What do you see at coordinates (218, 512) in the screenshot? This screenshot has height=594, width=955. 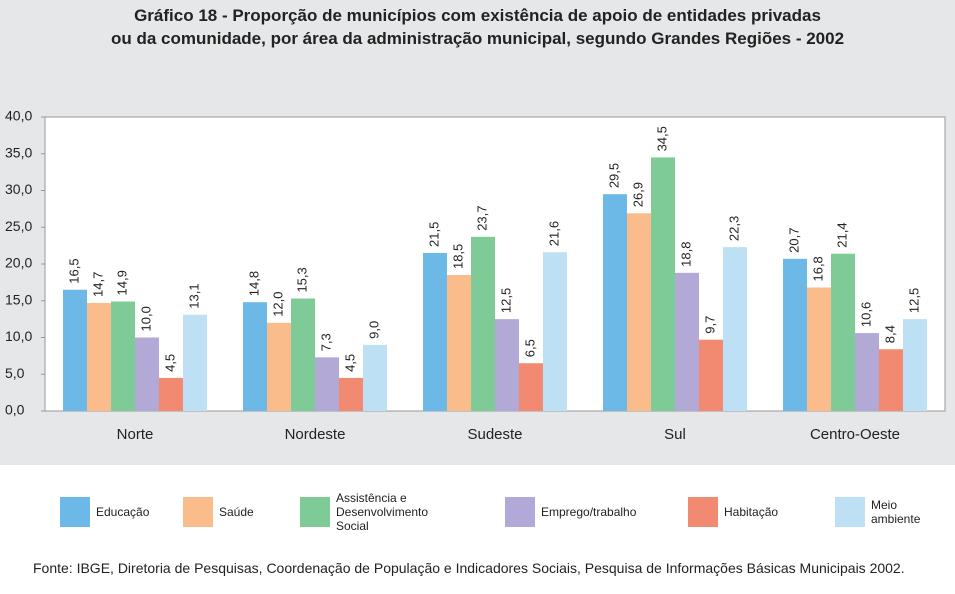 I see `legend-item: Saúde` at bounding box center [218, 512].